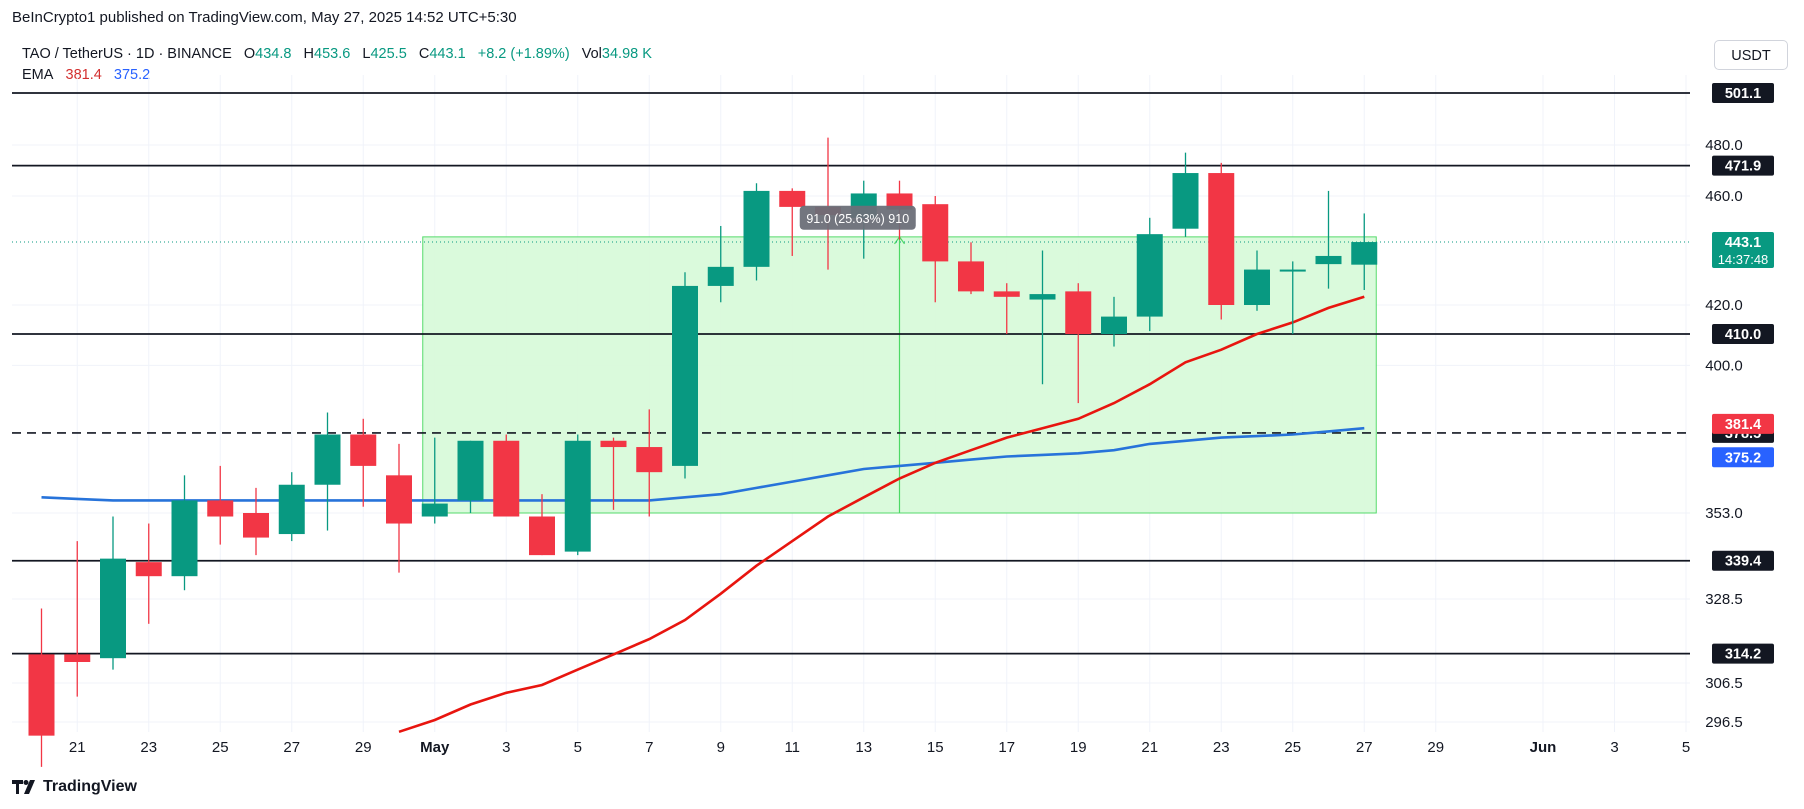  What do you see at coordinates (703, 464) in the screenshot?
I see `ema-slow-line` at bounding box center [703, 464].